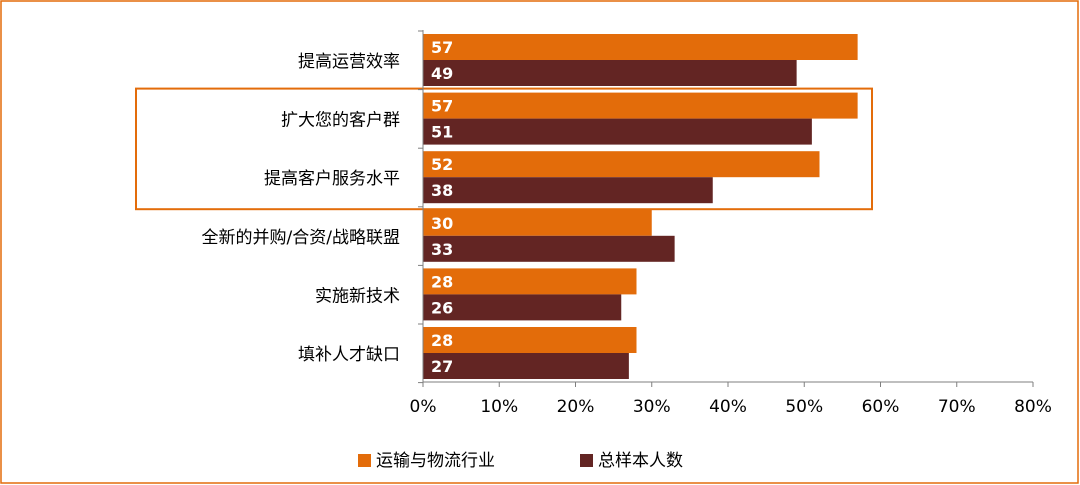  I want to click on category-label-1: 扩大您的客户群, so click(340, 121).